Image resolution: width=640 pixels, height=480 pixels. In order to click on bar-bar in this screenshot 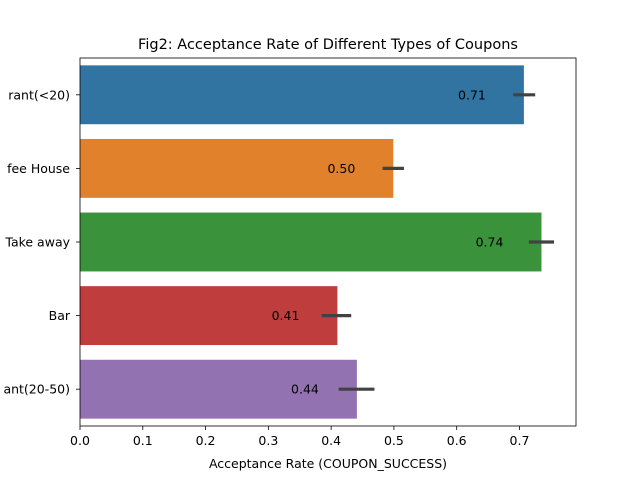, I will do `click(209, 316)`.